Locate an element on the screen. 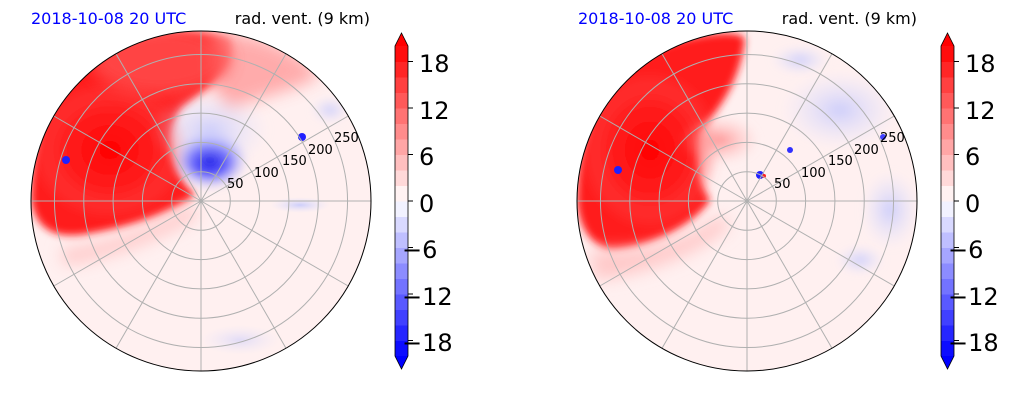 Image resolution: width=1028 pixels, height=401 pixels. left-cb-tick-0: 0 is located at coordinates (426, 204).